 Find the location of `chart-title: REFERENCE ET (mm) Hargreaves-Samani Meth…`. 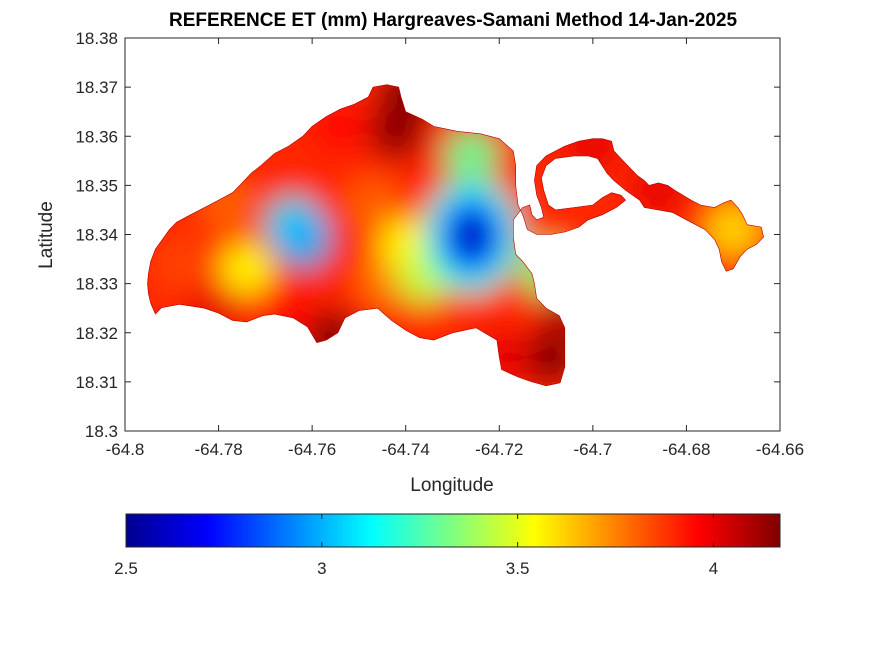

chart-title: REFERENCE ET (mm) Hargreaves-Samani Meth… is located at coordinates (453, 20).